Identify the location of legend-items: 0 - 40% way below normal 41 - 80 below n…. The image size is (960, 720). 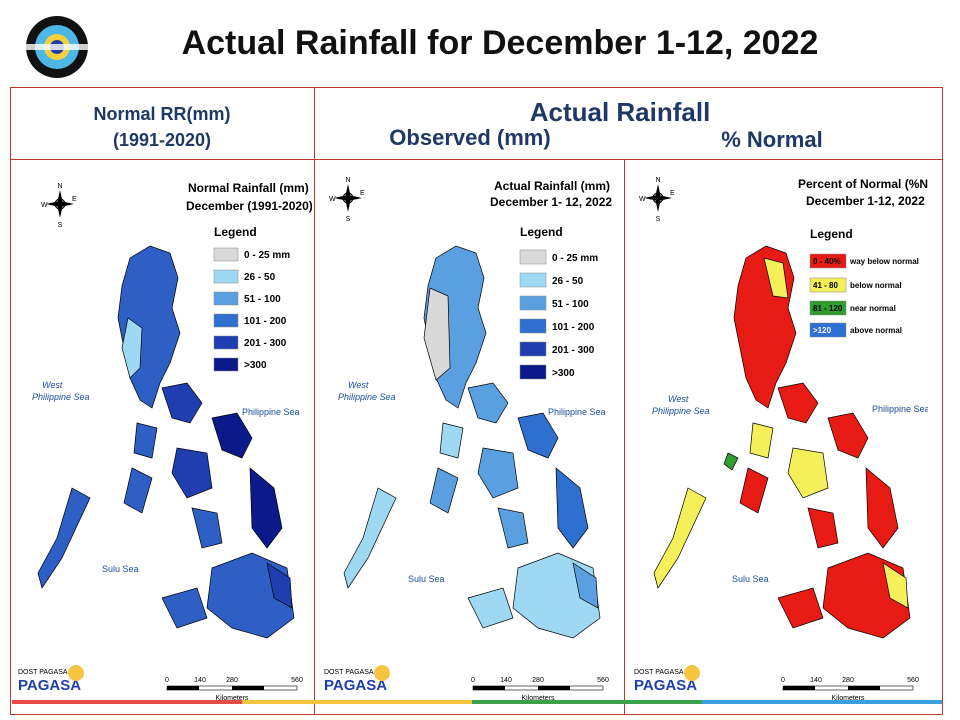
(864, 295).